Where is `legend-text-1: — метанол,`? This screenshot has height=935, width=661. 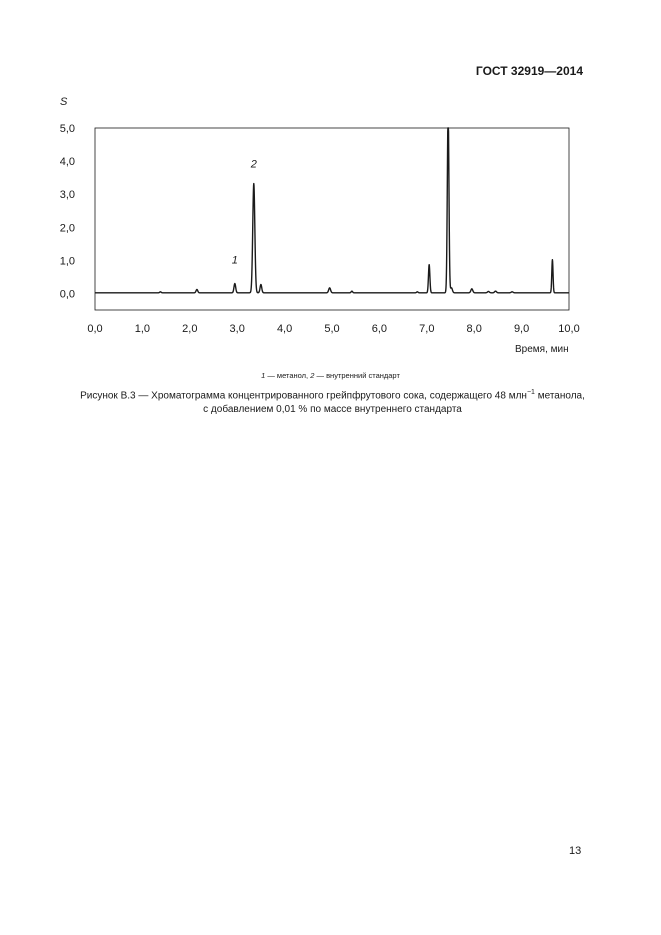
legend-text-1: — метанол, is located at coordinates (288, 375).